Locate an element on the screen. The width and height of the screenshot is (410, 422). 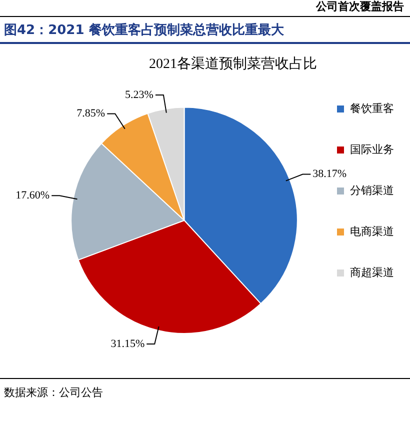
legend-label: 分销渠道 is located at coordinates (372, 190).